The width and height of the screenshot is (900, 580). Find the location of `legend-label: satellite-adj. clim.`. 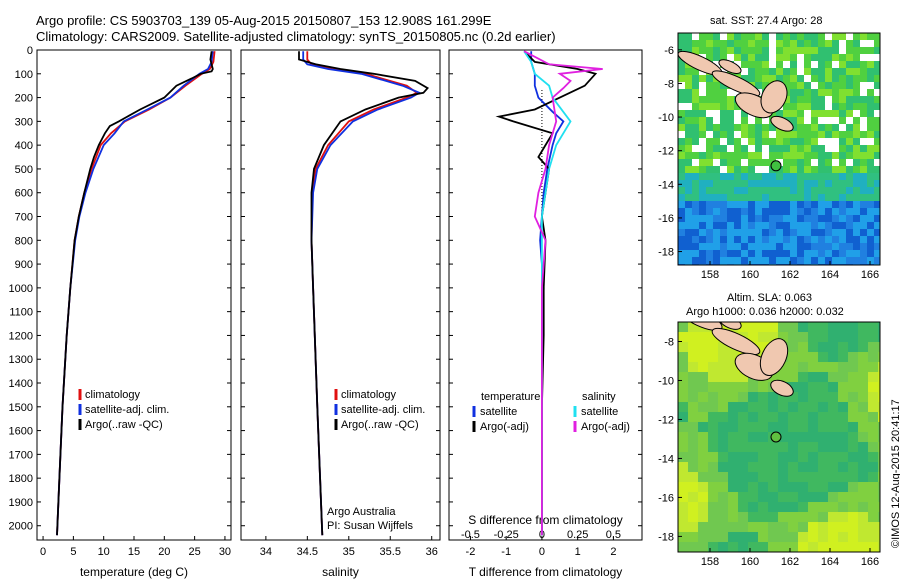

legend-label: satellite-adj. clim. is located at coordinates (383, 410).